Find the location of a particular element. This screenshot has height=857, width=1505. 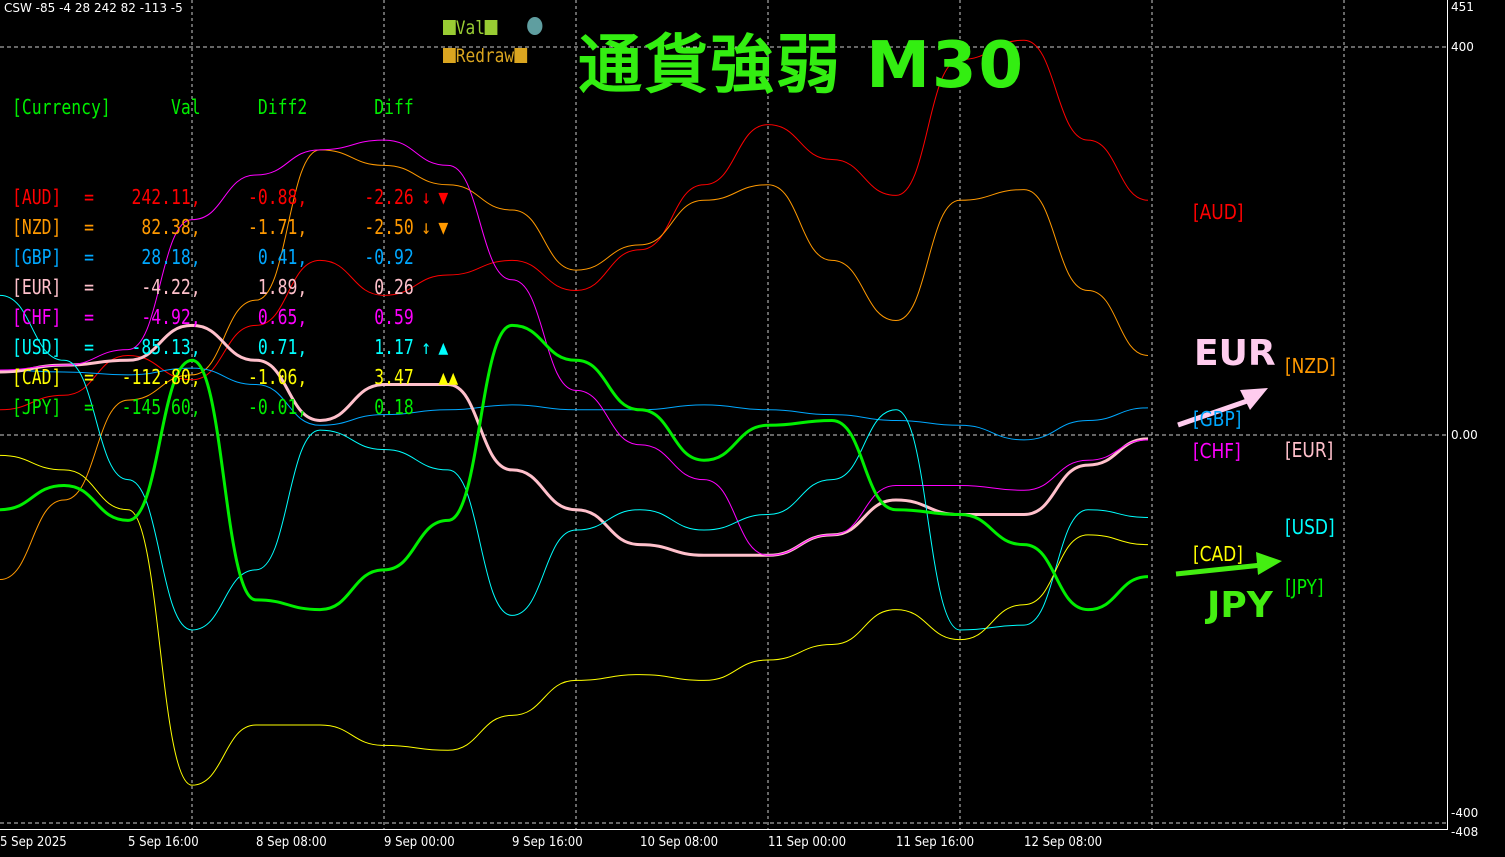

y-tick: 400 is located at coordinates (1462, 47).